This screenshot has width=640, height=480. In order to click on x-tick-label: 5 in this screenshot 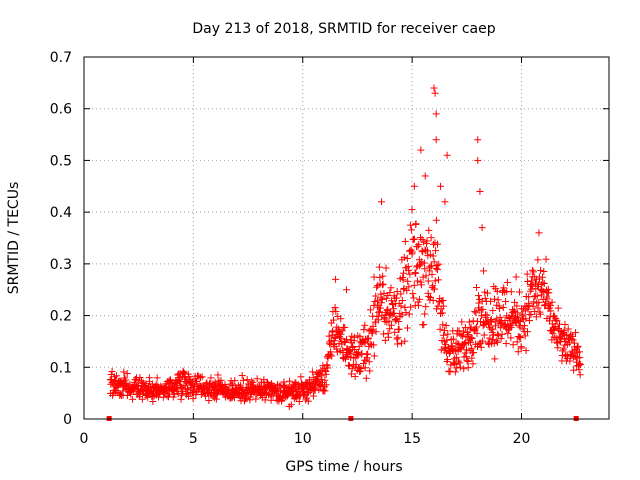, I will do `click(193, 439)`.